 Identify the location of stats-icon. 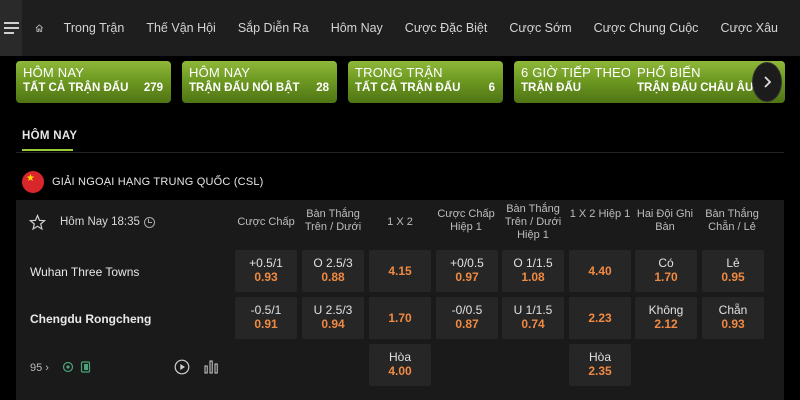
(86, 367).